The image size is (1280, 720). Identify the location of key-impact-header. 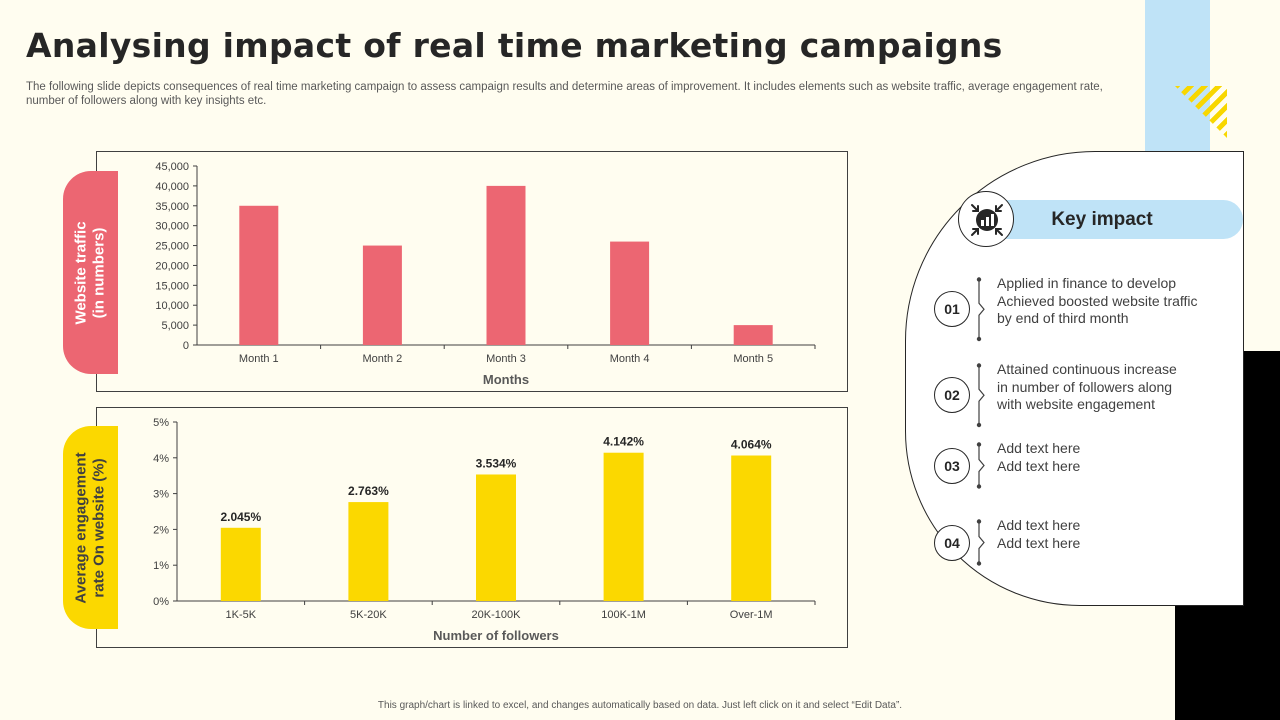
(1121, 219).